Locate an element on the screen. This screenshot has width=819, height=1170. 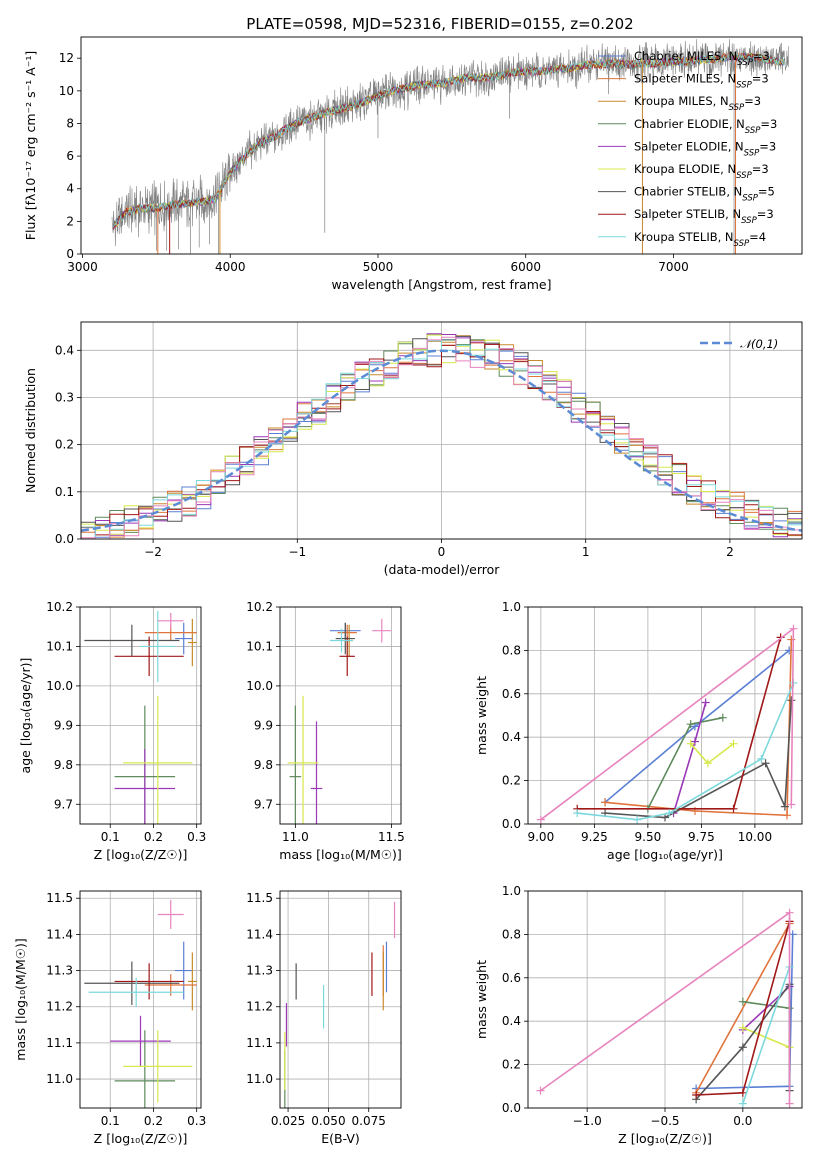
x-tick-label: 7000 is located at coordinates (673, 267).